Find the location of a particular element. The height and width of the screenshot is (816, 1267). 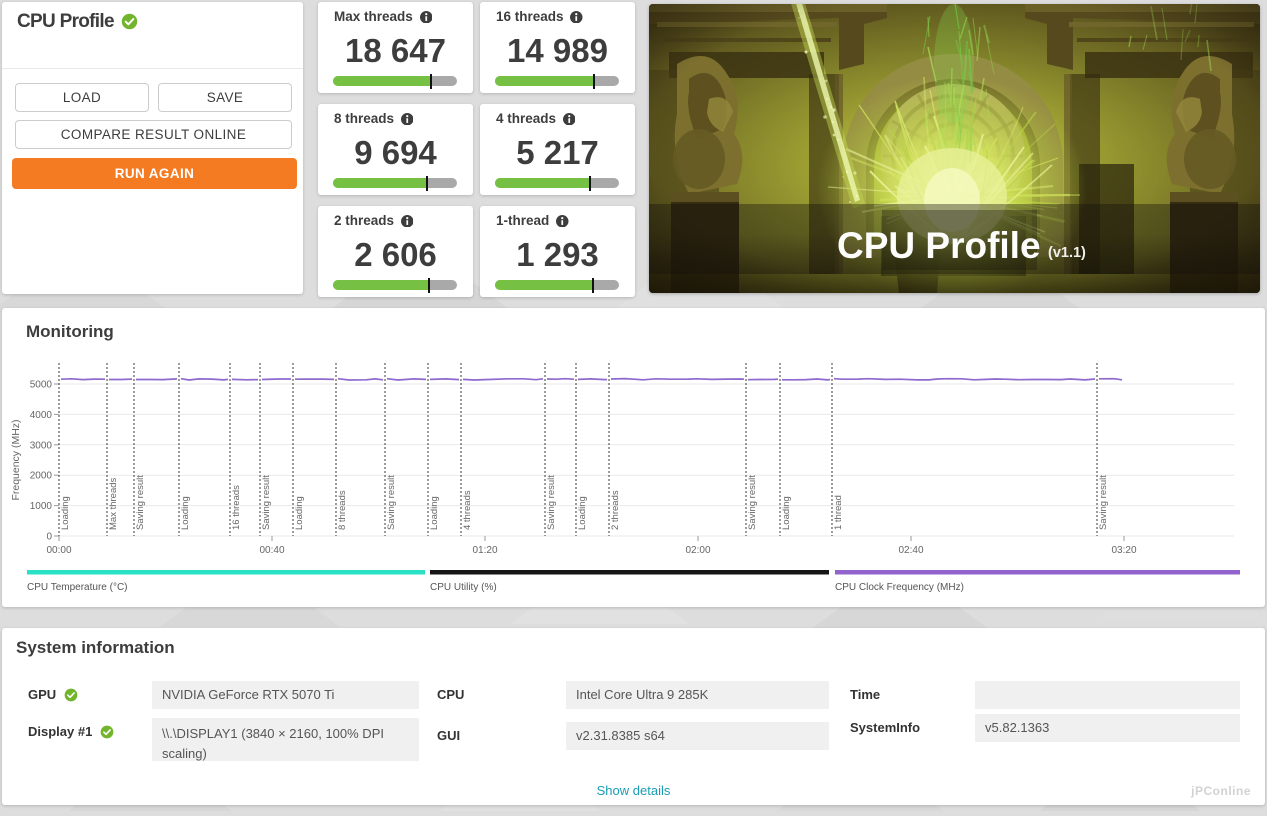

svg-text: 3000 is located at coordinates (41, 445).